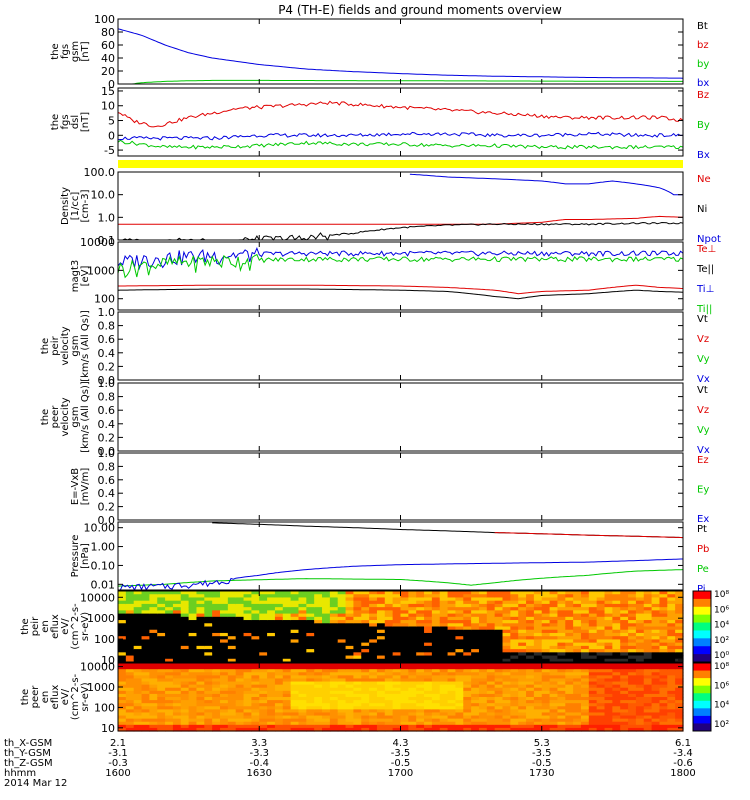 The width and height of the screenshot is (750, 800). Describe the element at coordinates (75, 276) in the screenshot. I see `y-axis-label-line: magt3` at that location.